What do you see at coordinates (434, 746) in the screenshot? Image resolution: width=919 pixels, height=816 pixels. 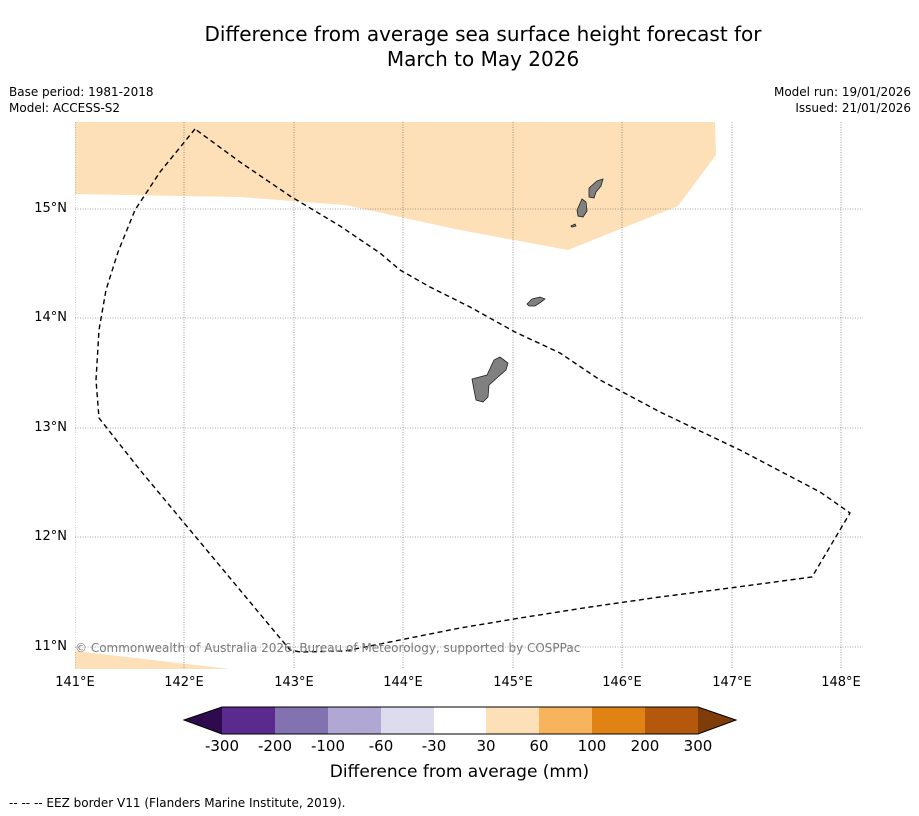 I see `colorbar-tick: -30` at bounding box center [434, 746].